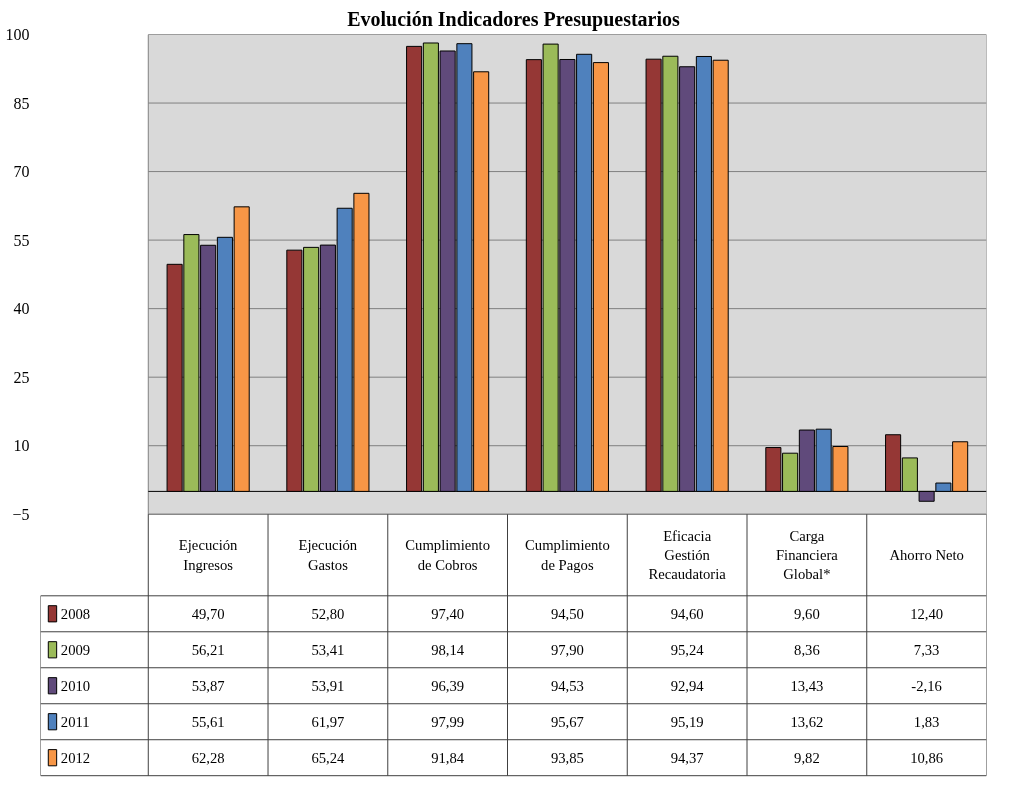  I want to click on data-label: 95,67, so click(567, 721).